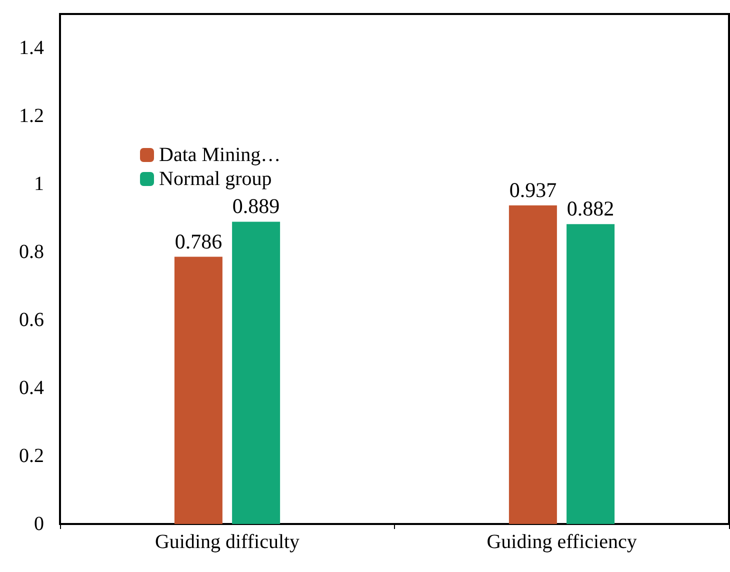  What do you see at coordinates (561, 542) in the screenshot?
I see `x-tick-label: Guiding efficiency` at bounding box center [561, 542].